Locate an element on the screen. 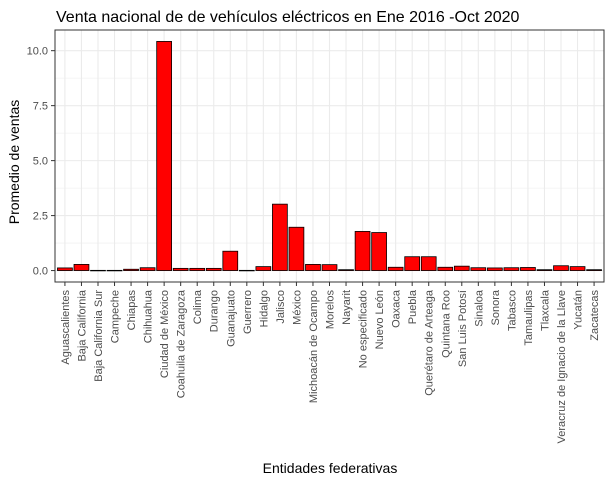 The image size is (612, 484). y-tick-label: 10.0 is located at coordinates (37, 52).